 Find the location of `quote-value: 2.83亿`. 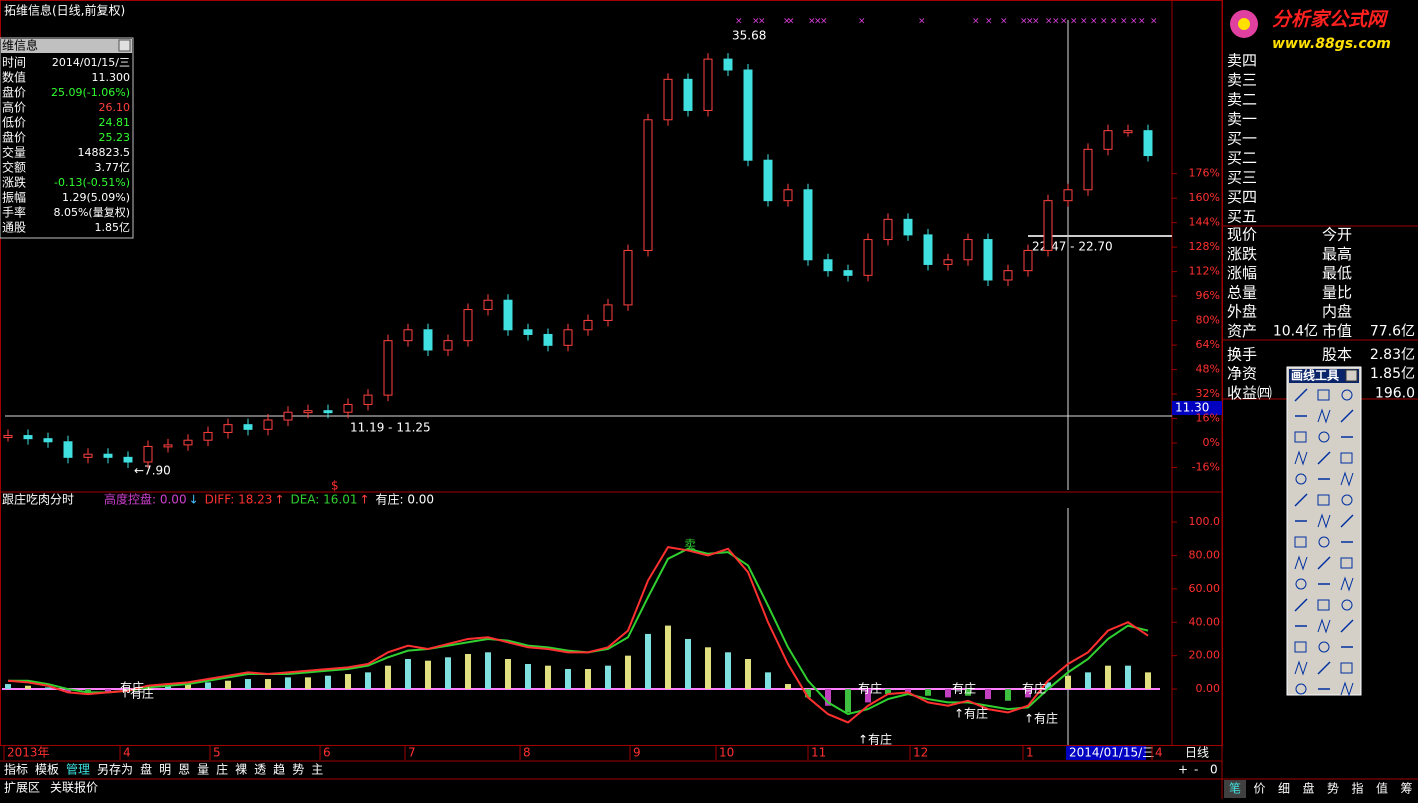

quote-value: 2.83亿 is located at coordinates (1392, 355).